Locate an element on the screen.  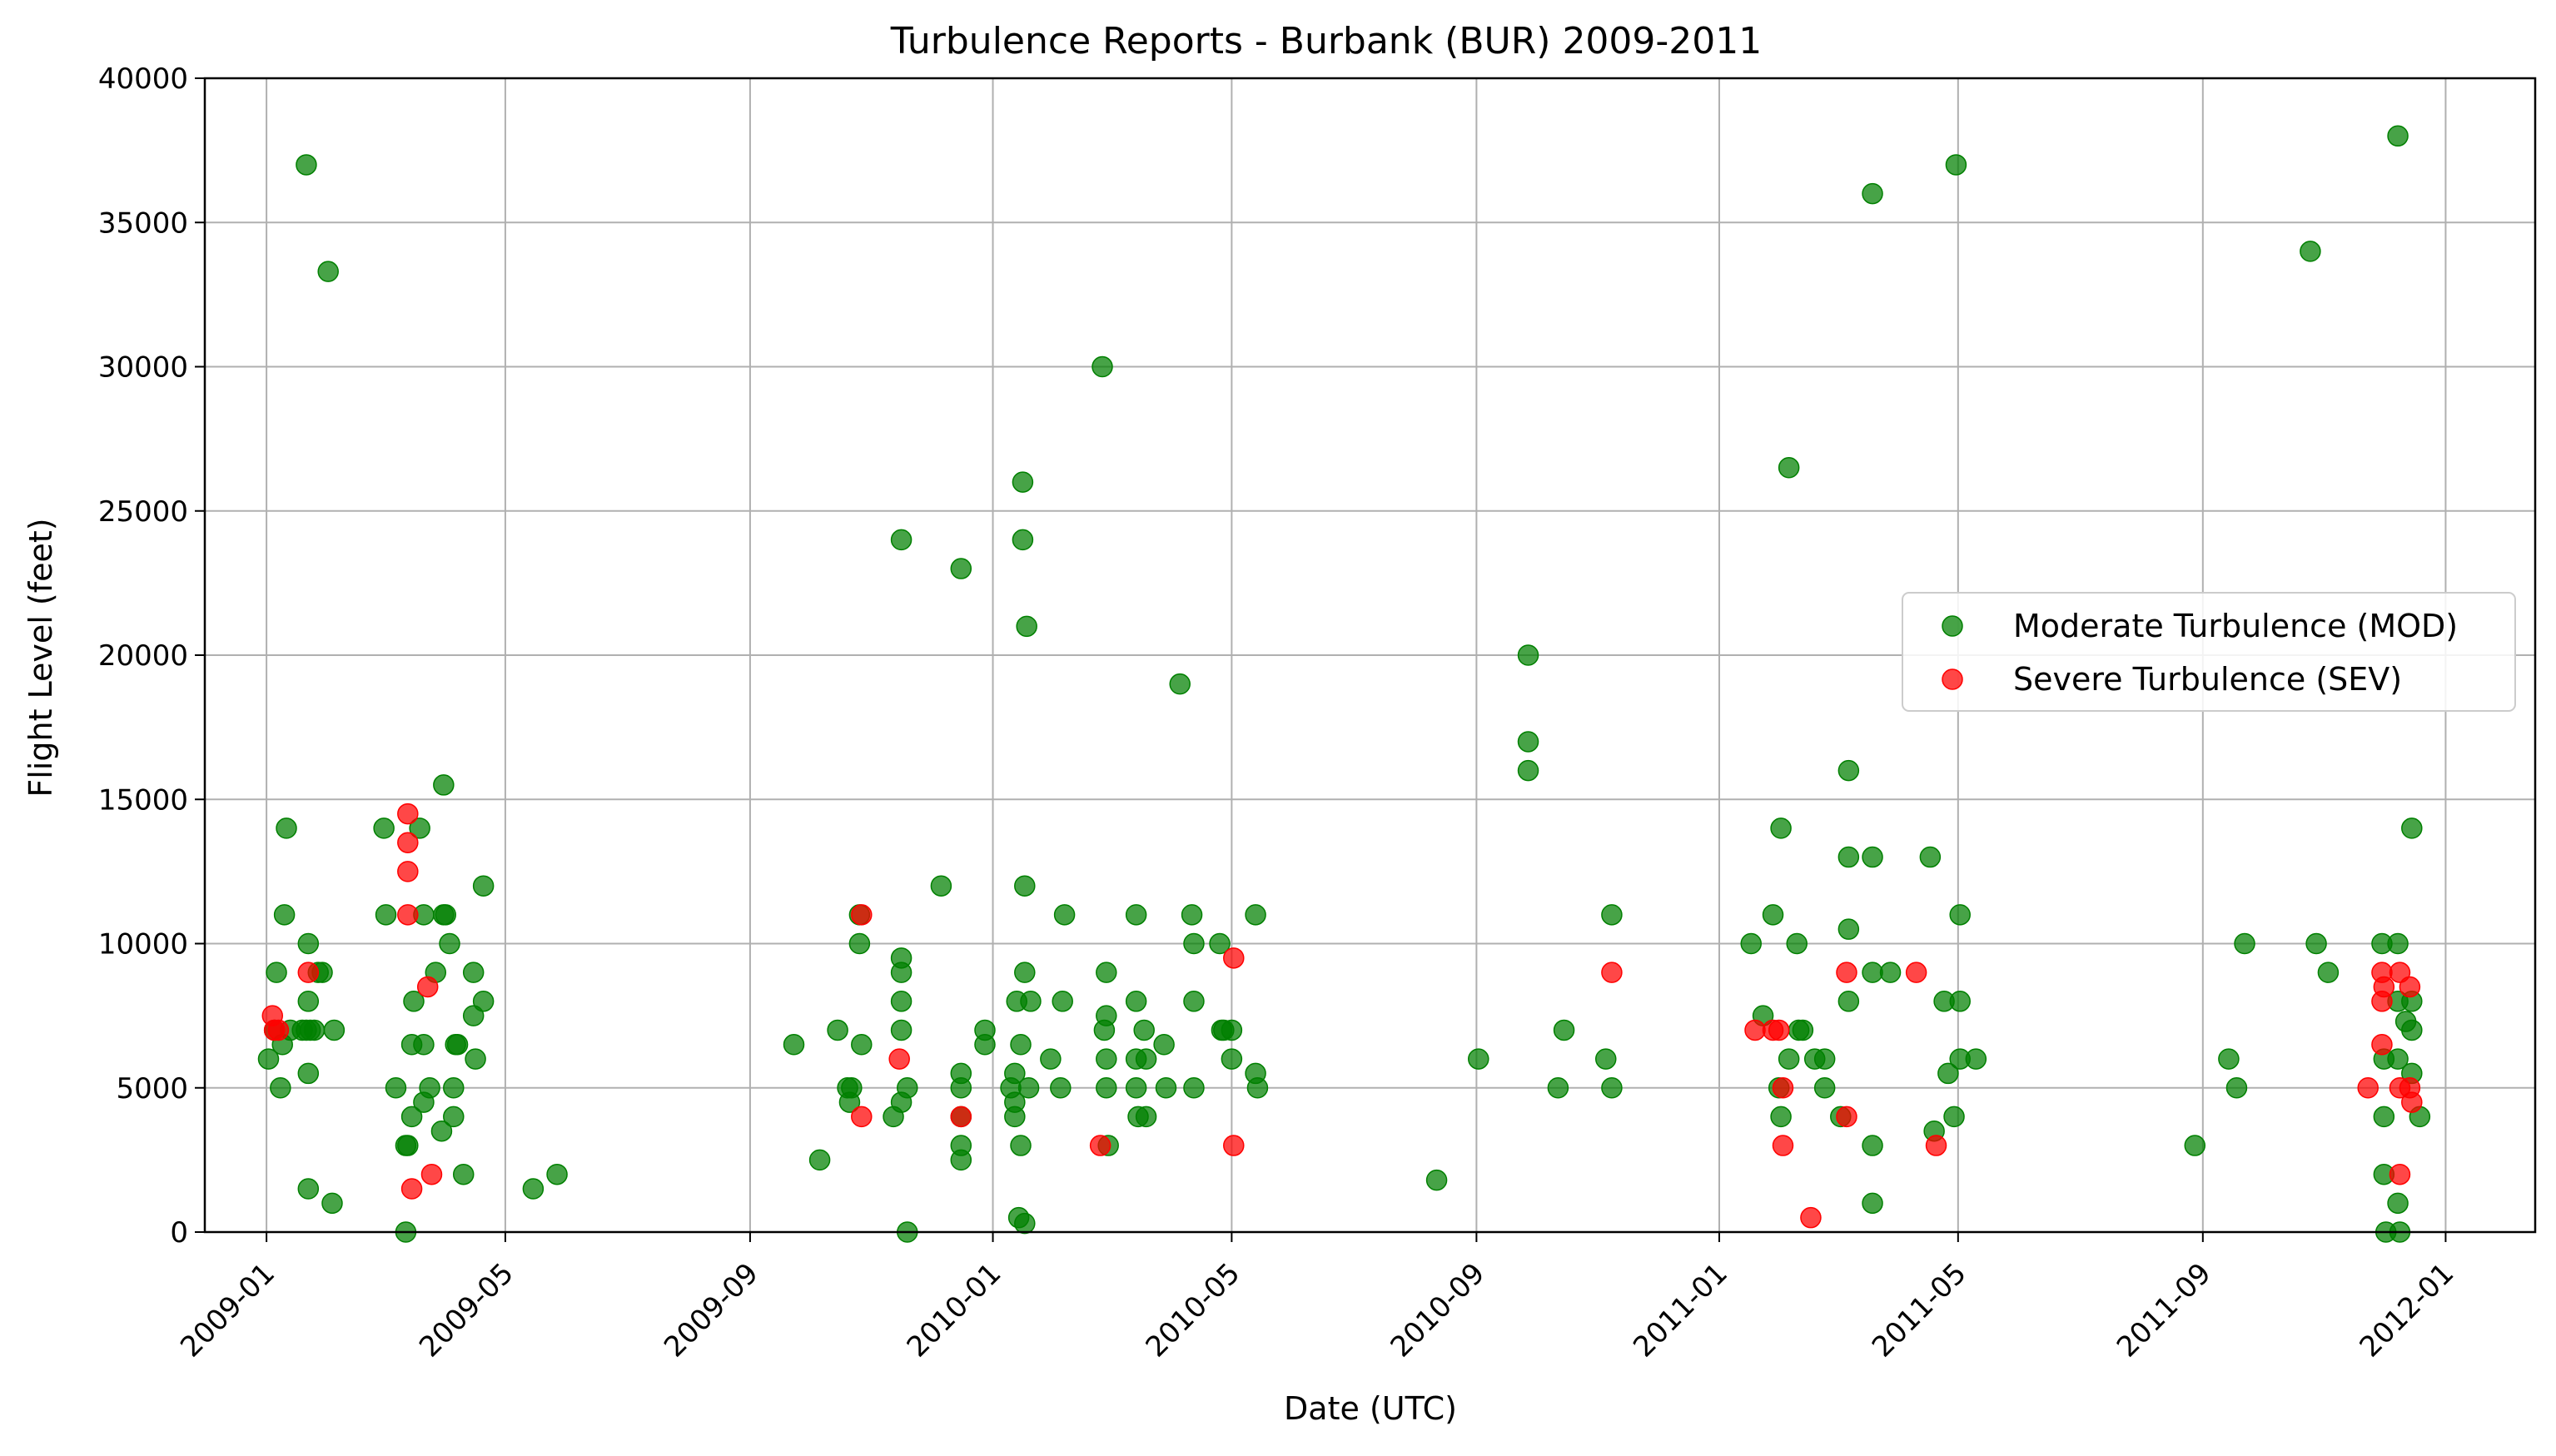
x-axis-label: Date (UTC) is located at coordinates (1370, 1408).